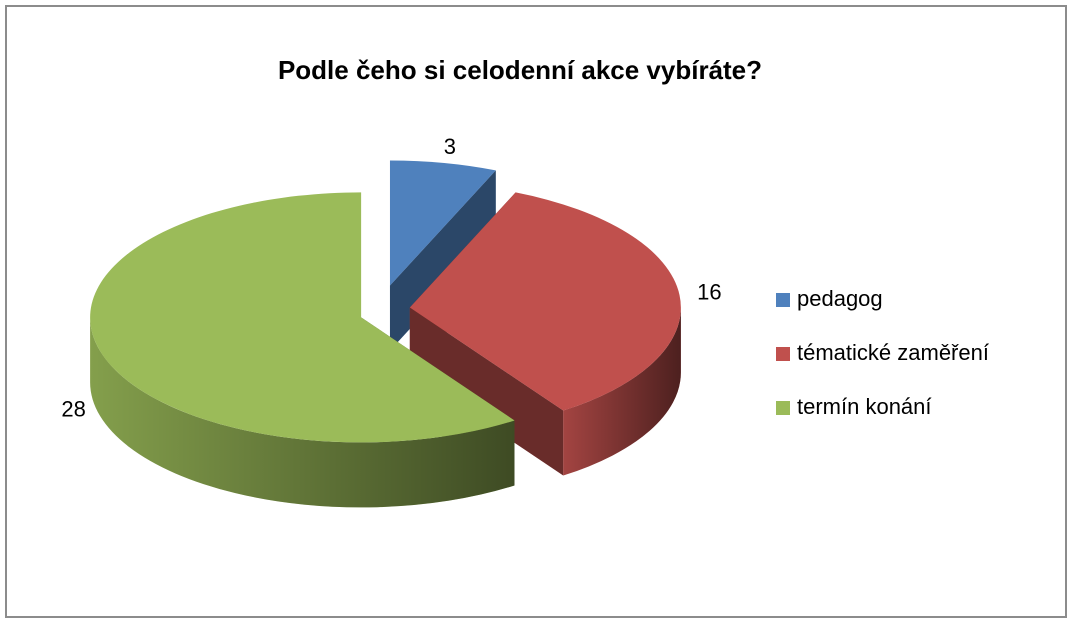  Describe the element at coordinates (450, 146) in the screenshot. I see `data-label: 3` at that location.